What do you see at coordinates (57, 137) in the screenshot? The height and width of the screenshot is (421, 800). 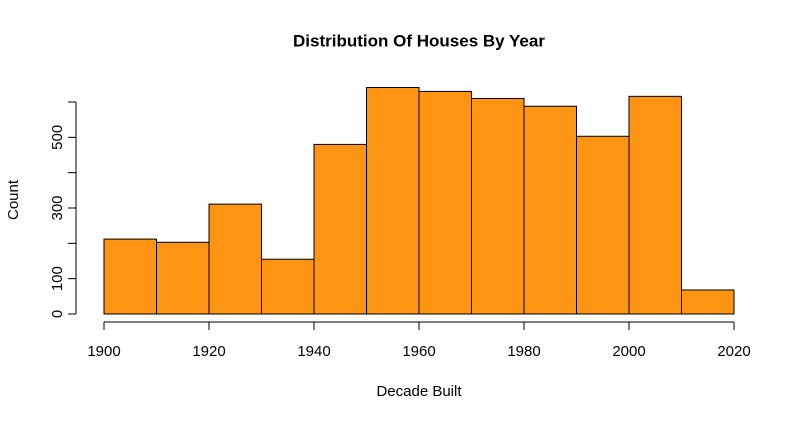 I see `y-tick-label: 500` at bounding box center [57, 137].